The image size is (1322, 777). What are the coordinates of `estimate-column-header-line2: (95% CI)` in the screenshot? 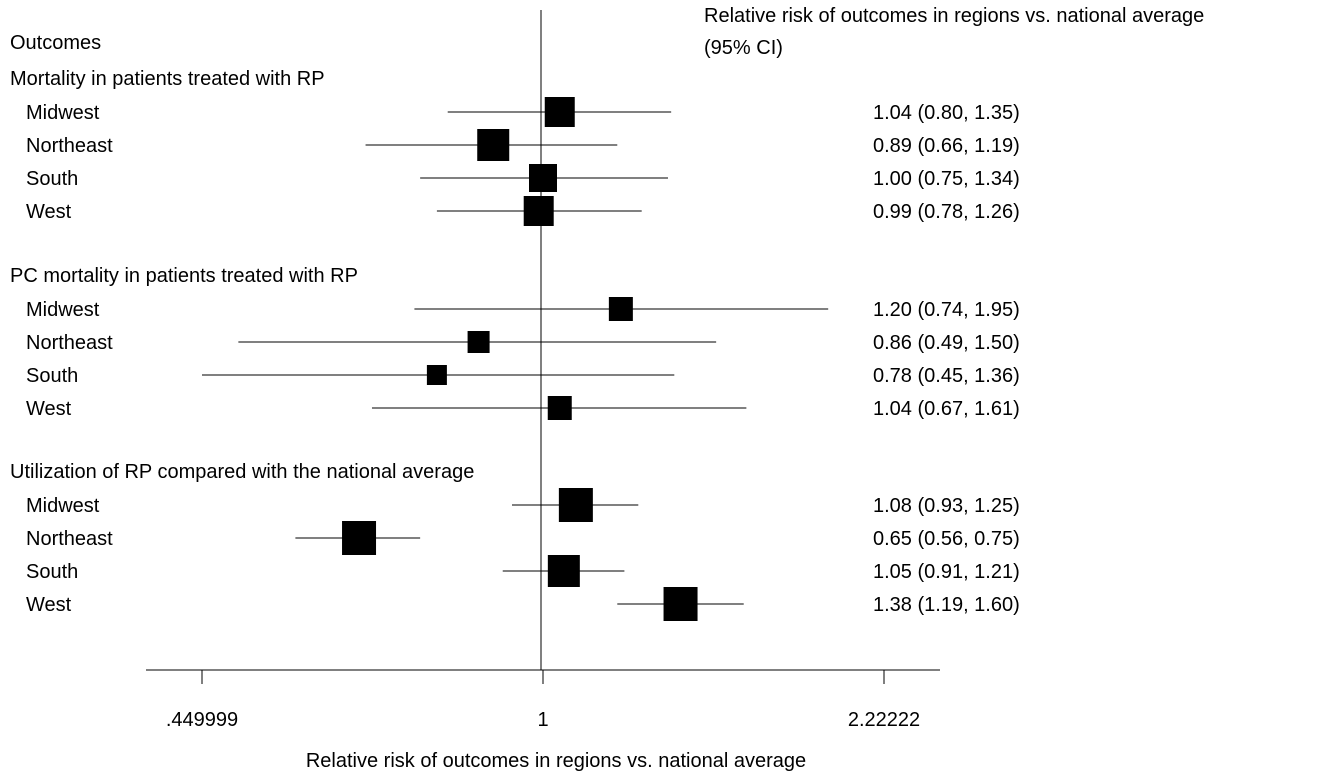 It's located at (743, 48).